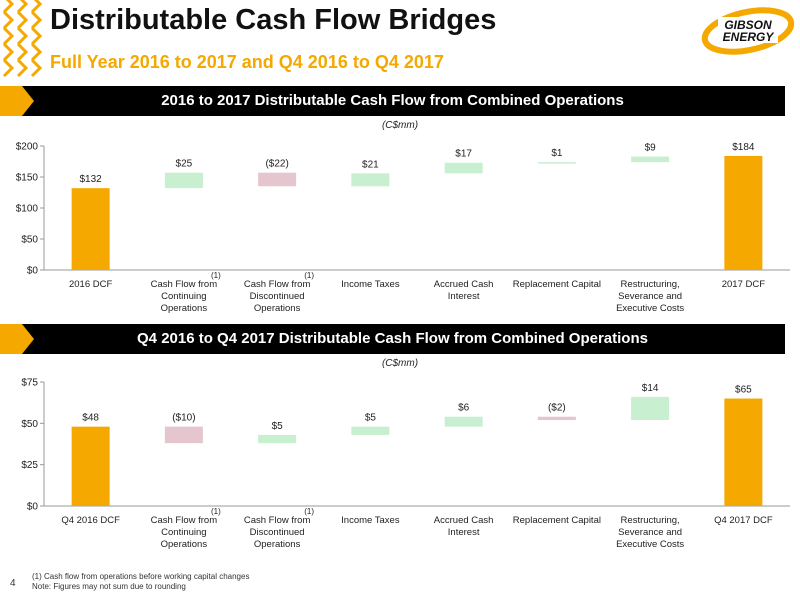 This screenshot has height=600, width=800. I want to click on unit-label-quarterly: (C$mm), so click(400, 363).